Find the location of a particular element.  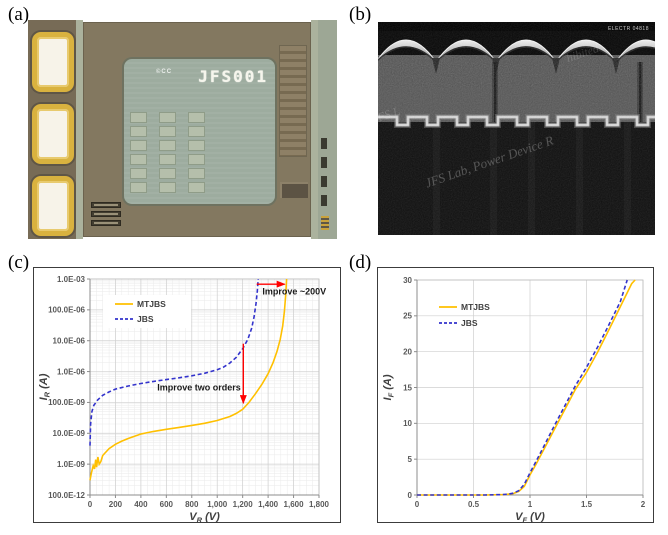

gold-alignment-mark is located at coordinates (325, 223).